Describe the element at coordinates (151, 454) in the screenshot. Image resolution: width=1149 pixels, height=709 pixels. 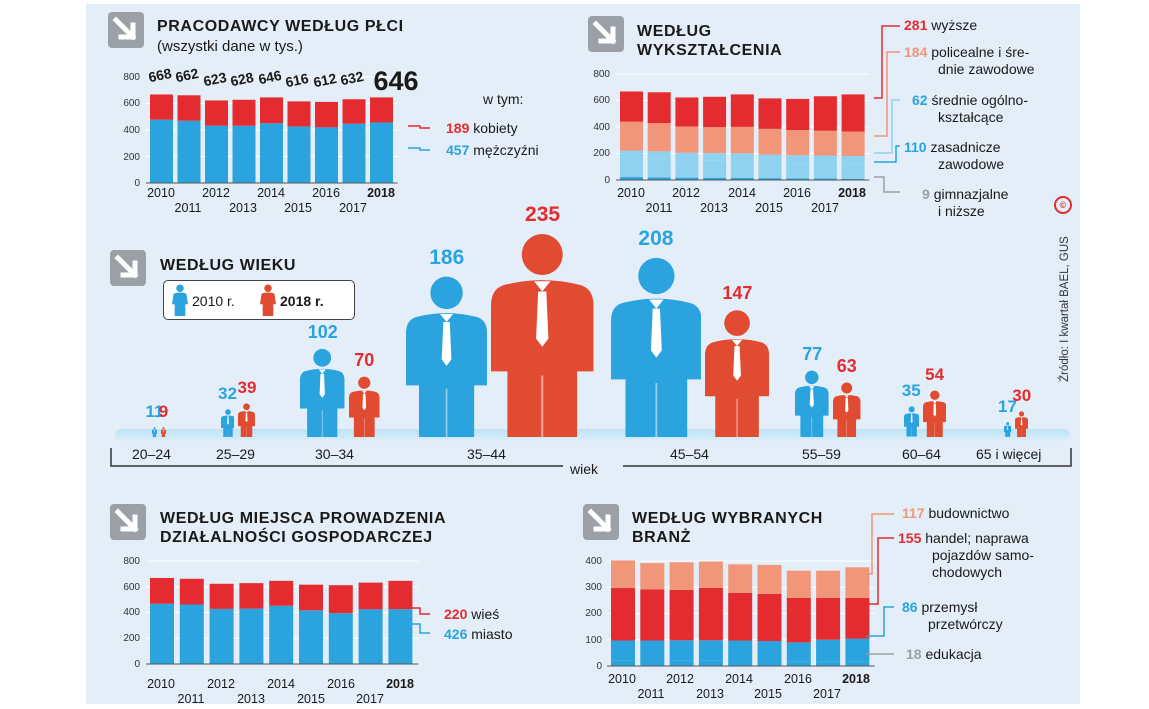
I see `age-group-label: 20–24` at that location.